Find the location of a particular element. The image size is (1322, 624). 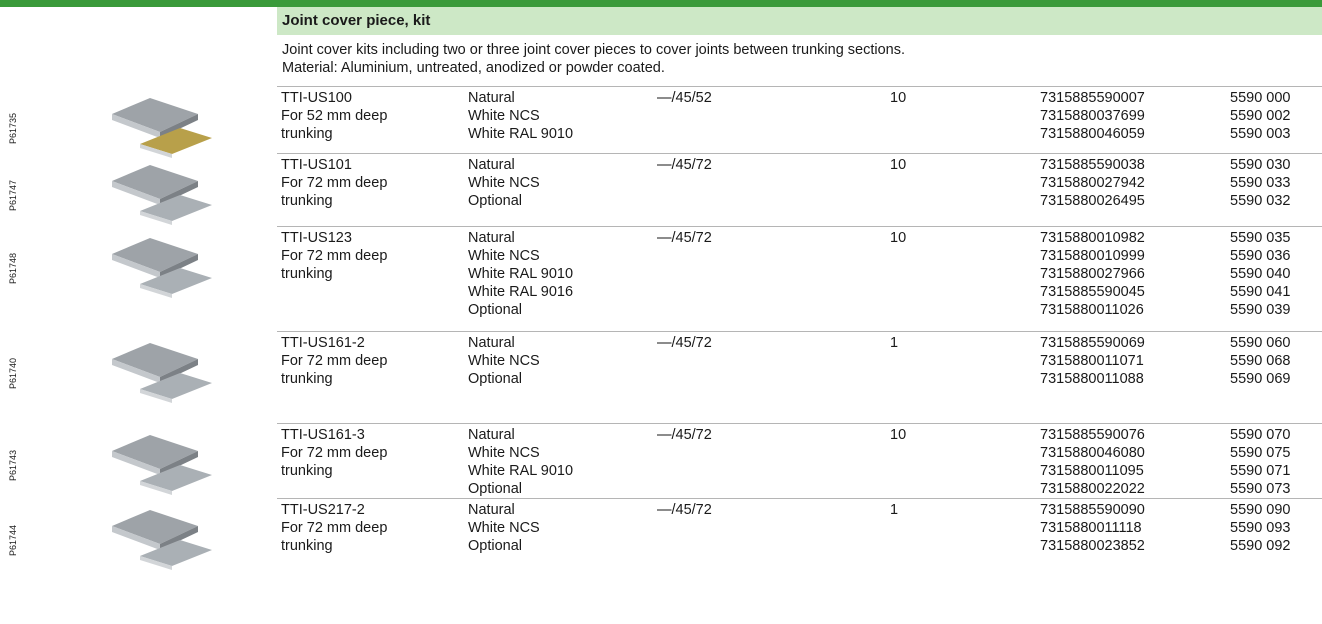

color-column: Natural White NCS White RAL 9010 is located at coordinates (520, 116).